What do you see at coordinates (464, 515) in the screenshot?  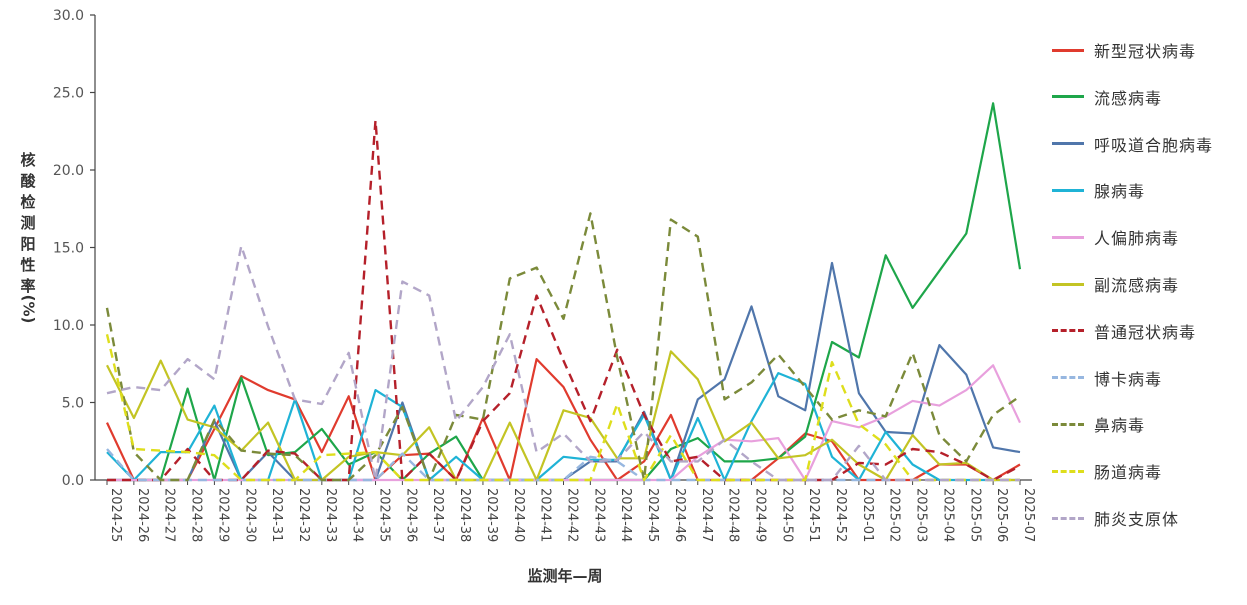 I see `x-tick-label: 2024-38` at bounding box center [464, 515].